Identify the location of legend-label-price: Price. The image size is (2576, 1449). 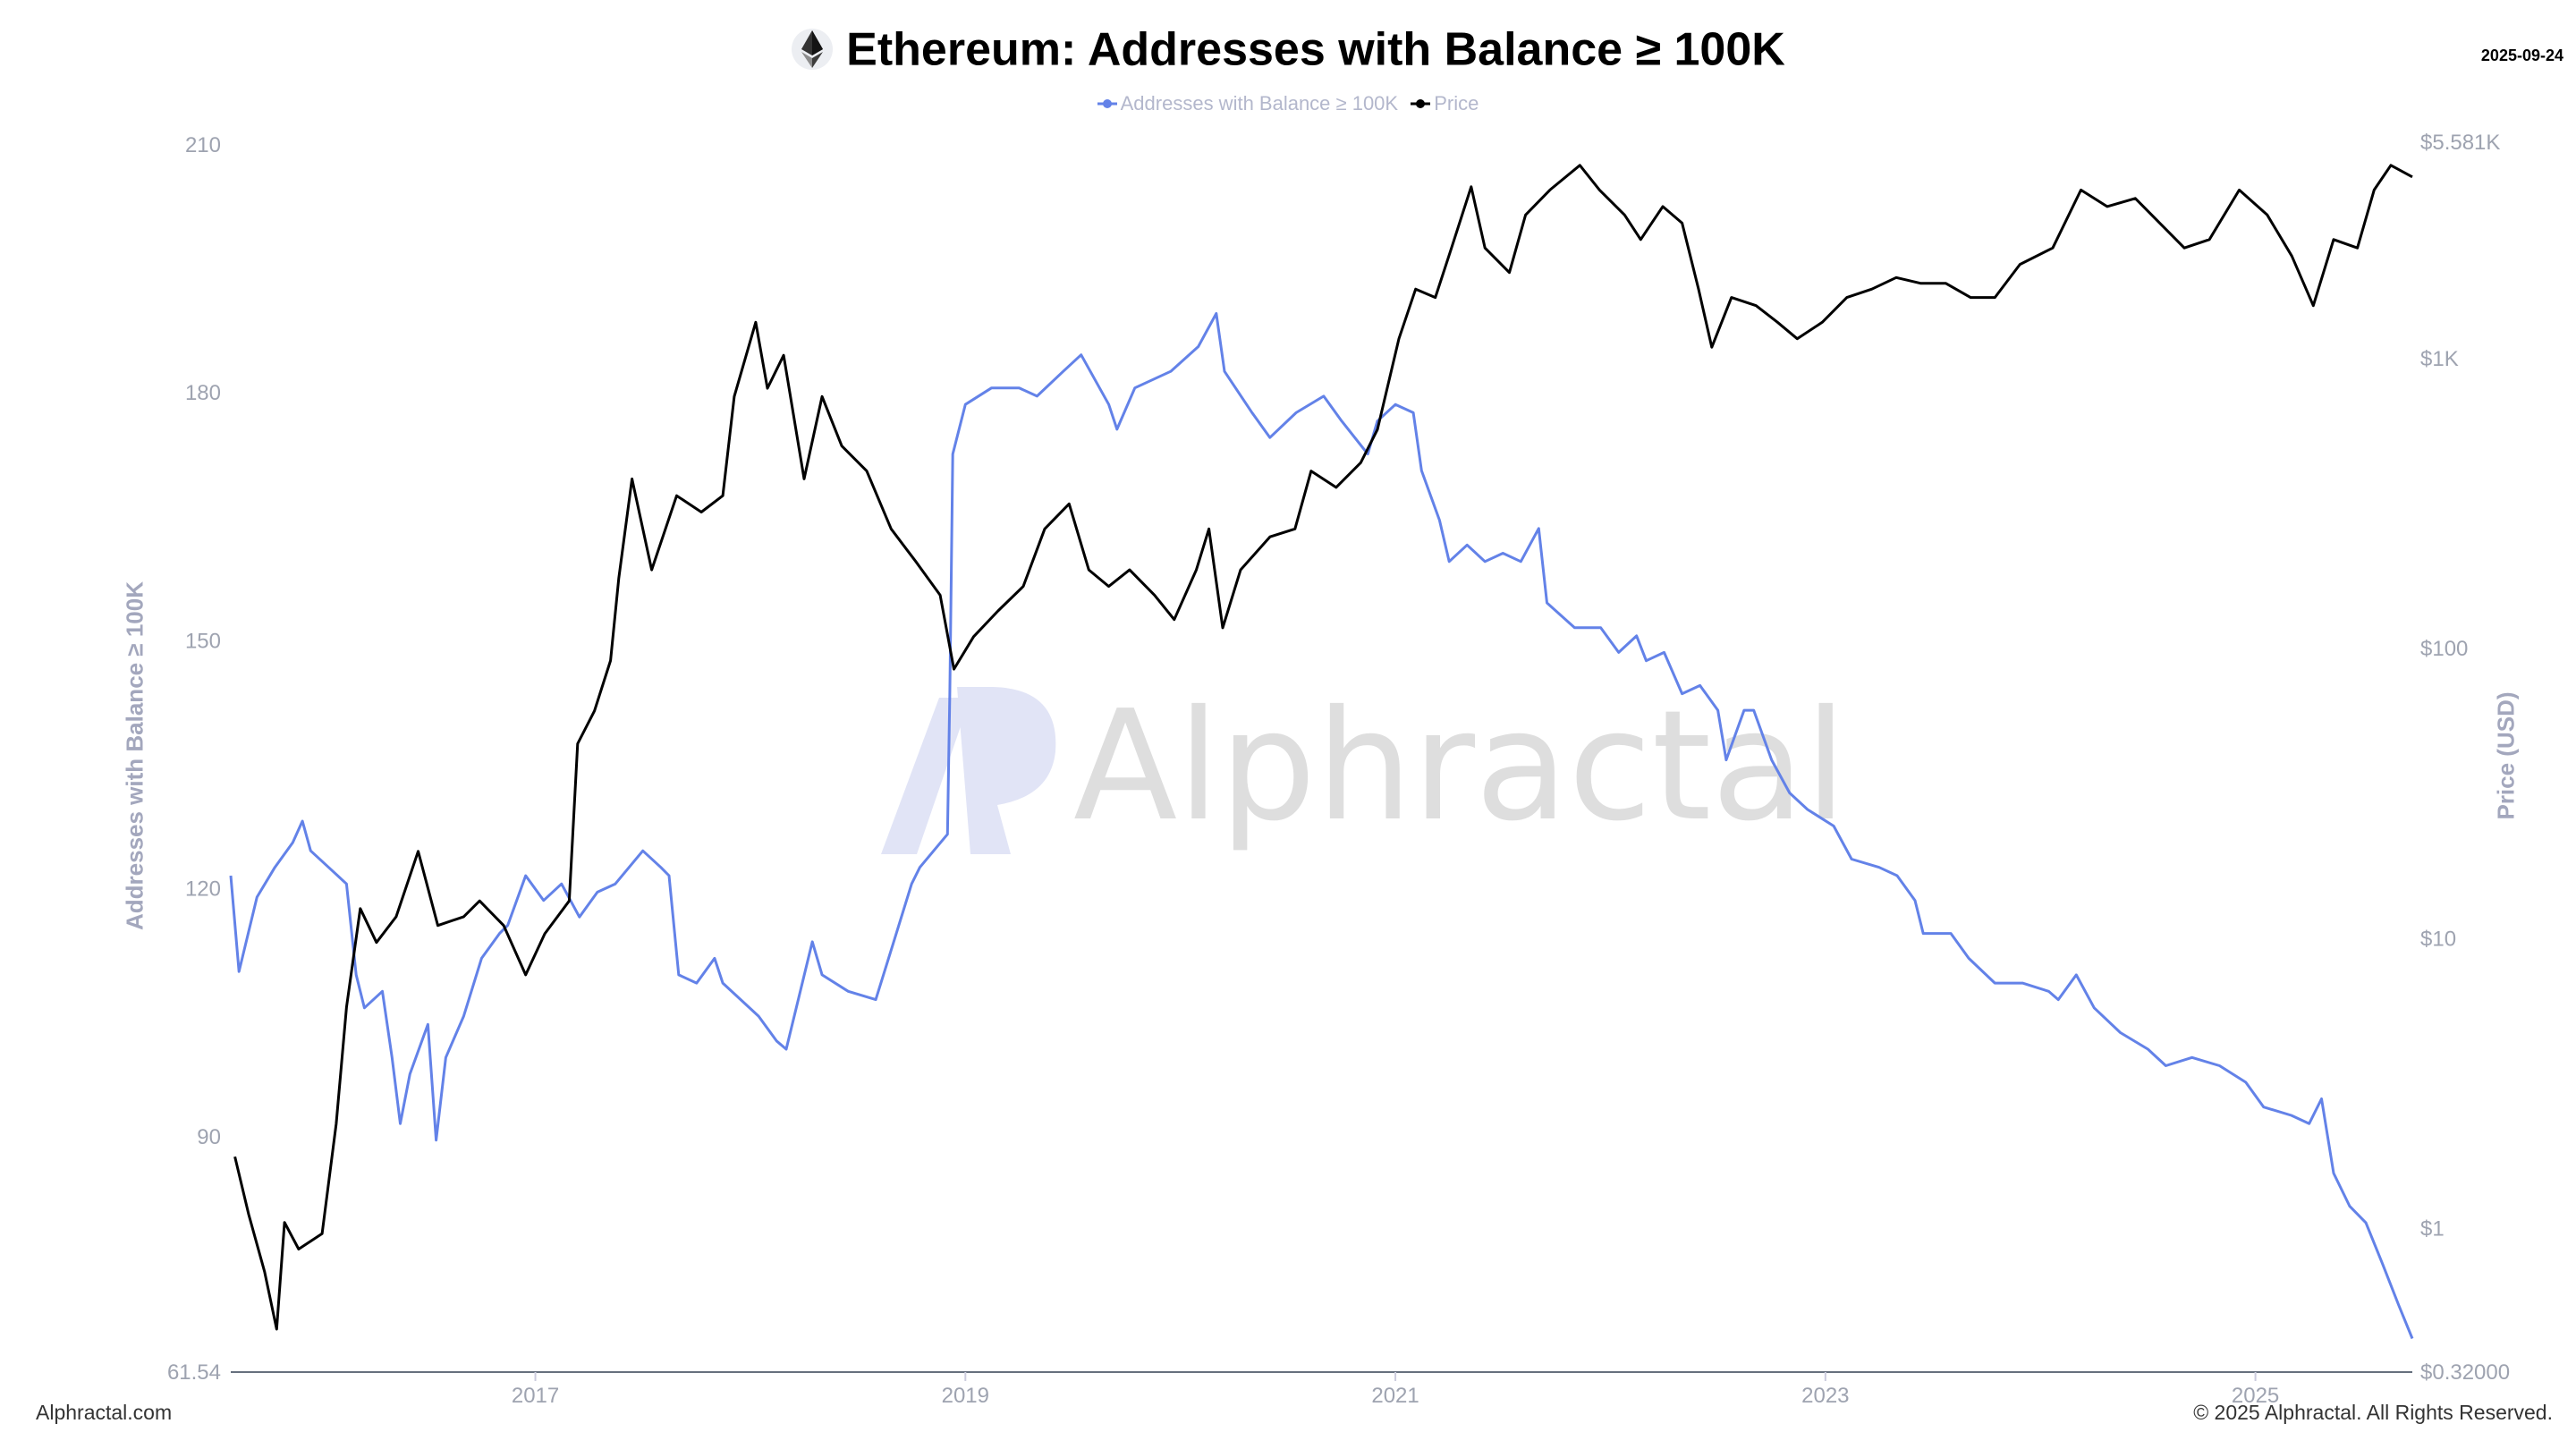
(1456, 103).